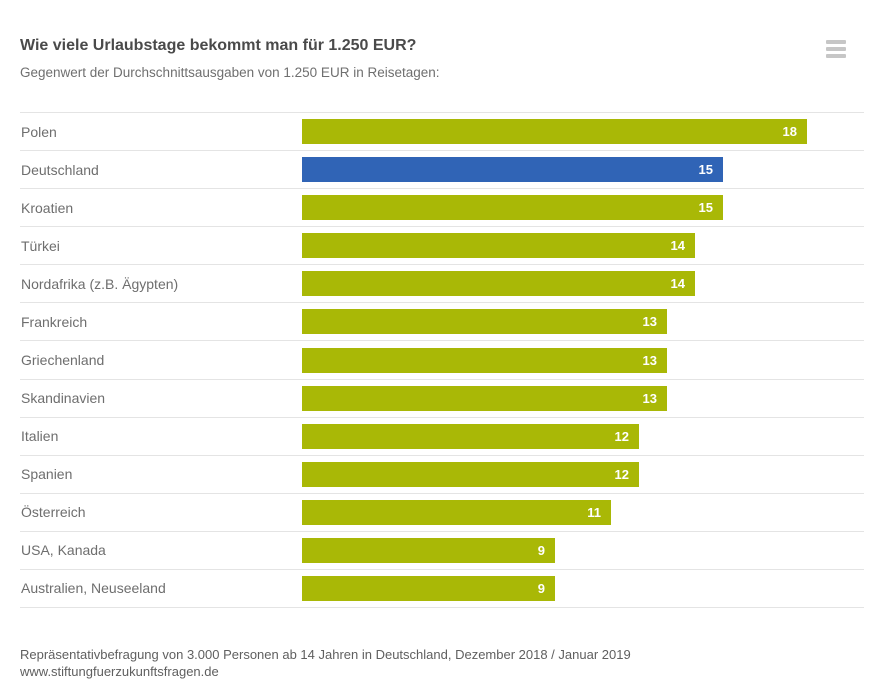  Describe the element at coordinates (789, 132) in the screenshot. I see `bar-value-label: 18` at that location.